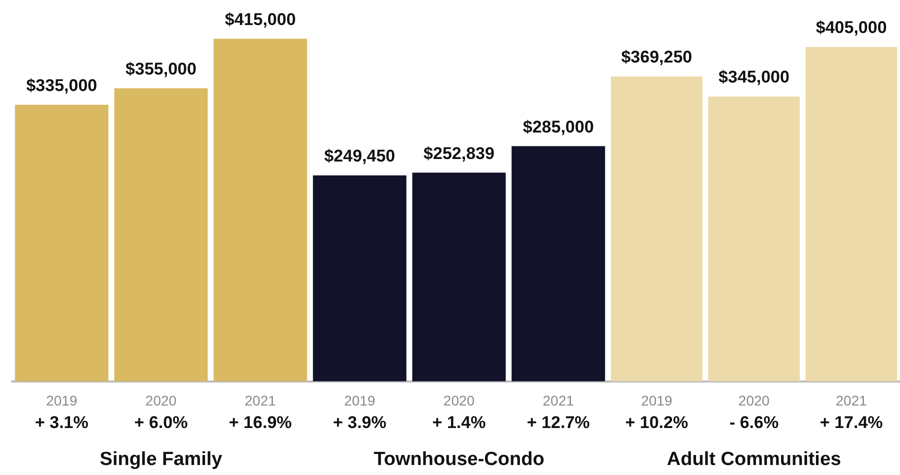  What do you see at coordinates (360, 156) in the screenshot?
I see `data-label: $249,450` at bounding box center [360, 156].